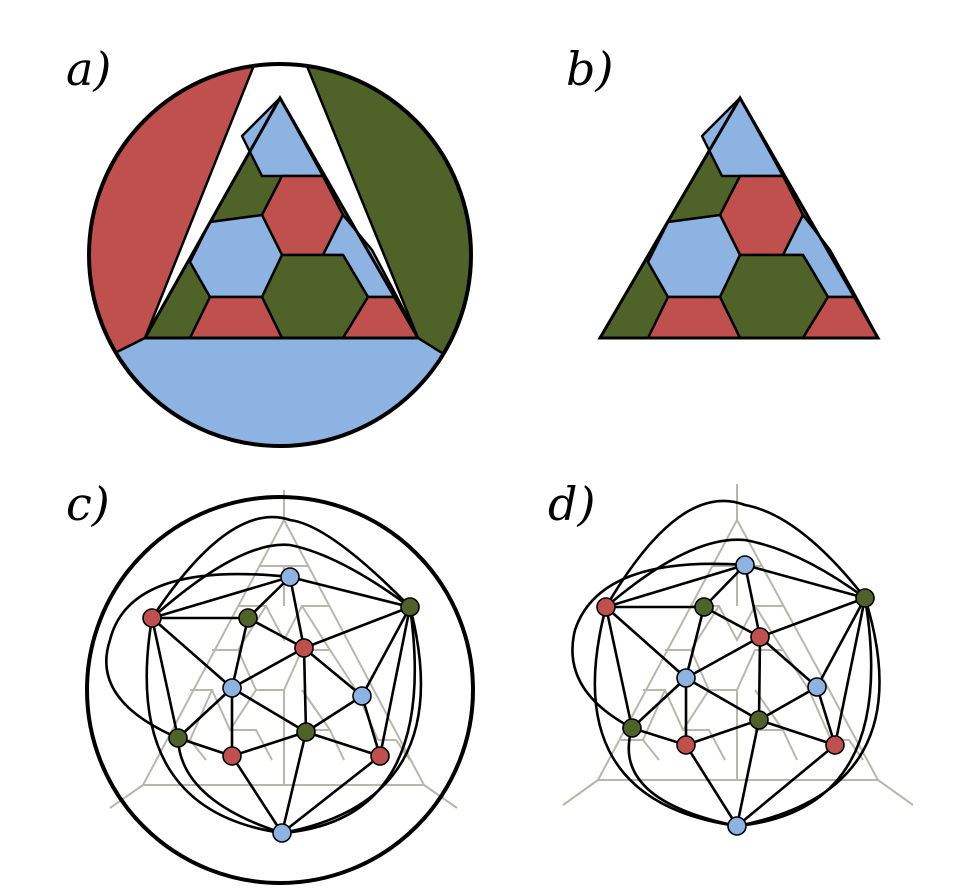 The height and width of the screenshot is (894, 957). Describe the element at coordinates (88, 504) in the screenshot. I see `panel-c-label: c)` at that location.